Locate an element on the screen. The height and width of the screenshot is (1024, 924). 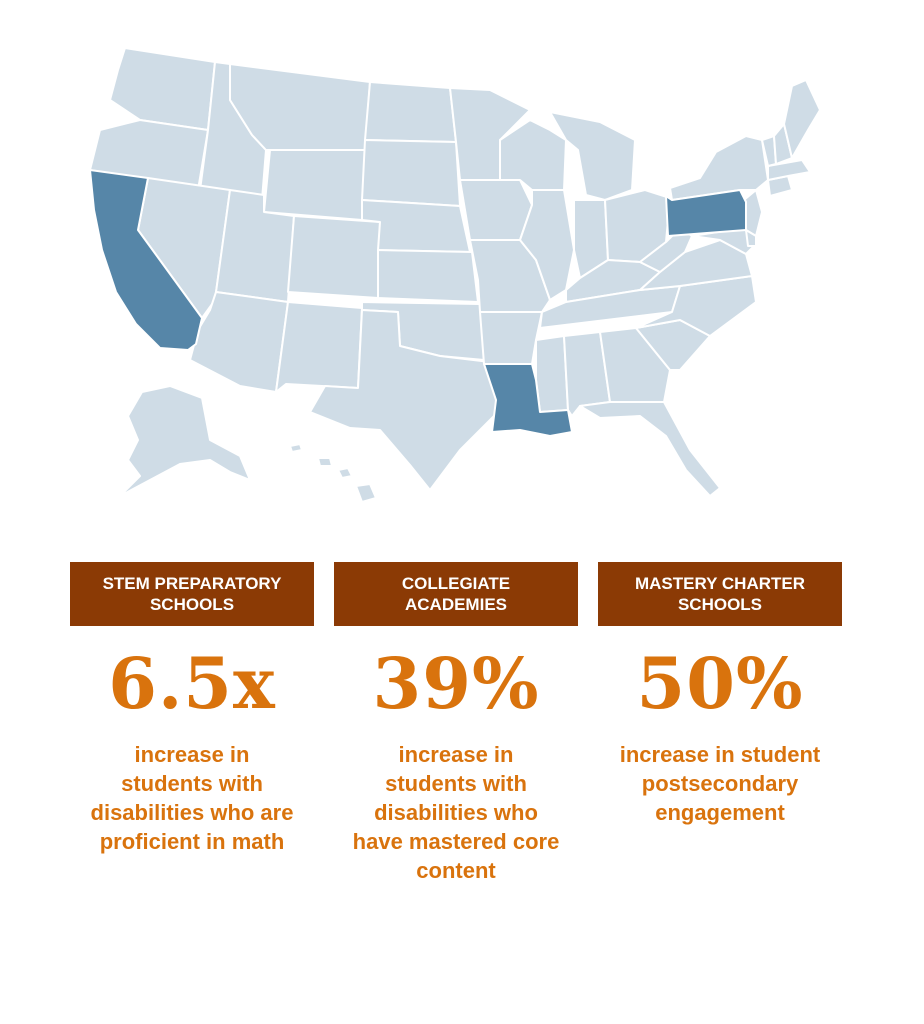
state-florida is located at coordinates (650, 449).